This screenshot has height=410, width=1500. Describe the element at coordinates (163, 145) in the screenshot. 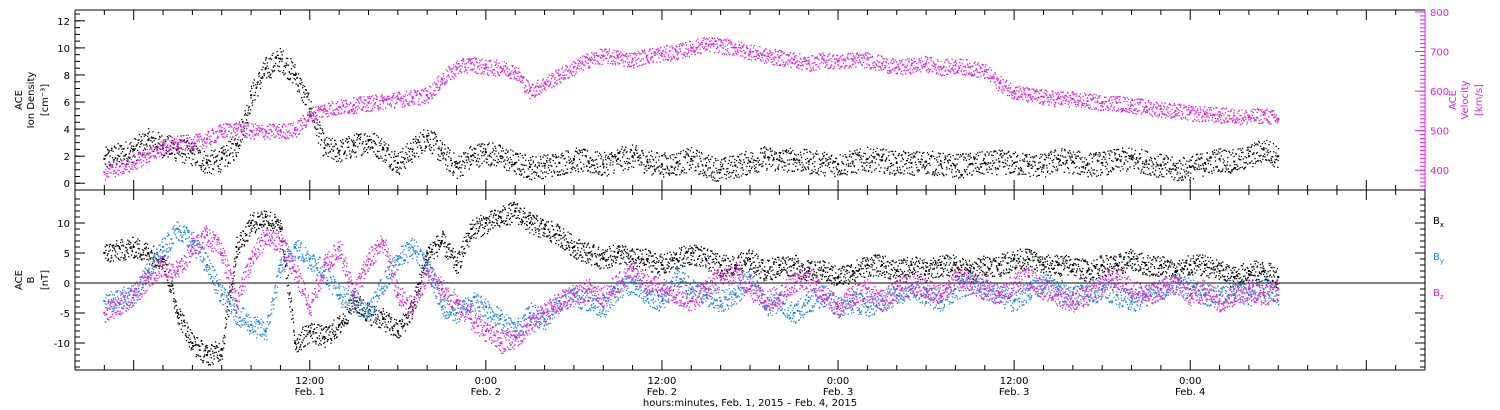

I see `density-point` at that location.